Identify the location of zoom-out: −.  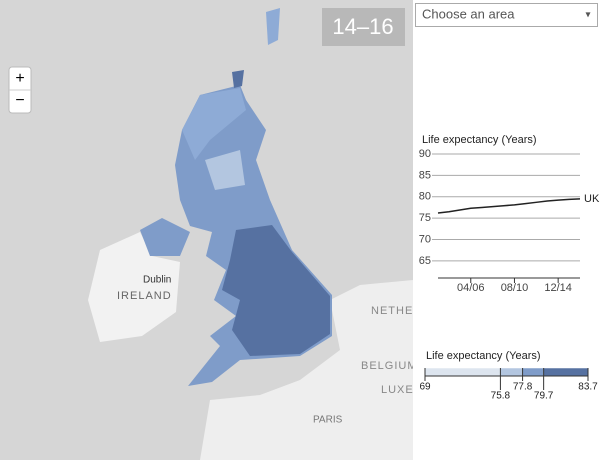
(19, 100).